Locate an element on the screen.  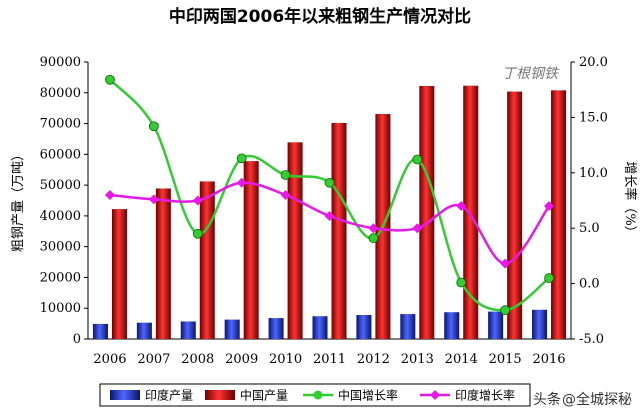
y-left-tick-label: 50000 is located at coordinates (60, 185).